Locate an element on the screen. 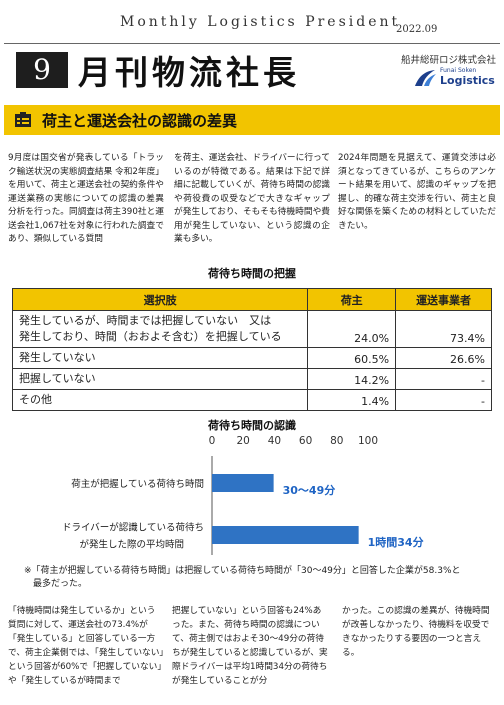 This screenshot has width=504, height=705. table-row: その他 1.4% - is located at coordinates (251, 400).